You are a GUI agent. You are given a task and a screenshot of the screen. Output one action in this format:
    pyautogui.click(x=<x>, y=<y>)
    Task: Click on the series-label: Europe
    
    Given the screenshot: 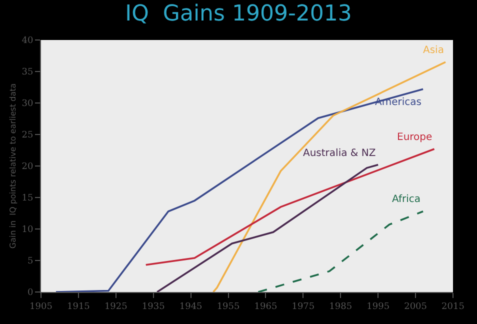 What is the action you would take?
    pyautogui.click(x=414, y=137)
    